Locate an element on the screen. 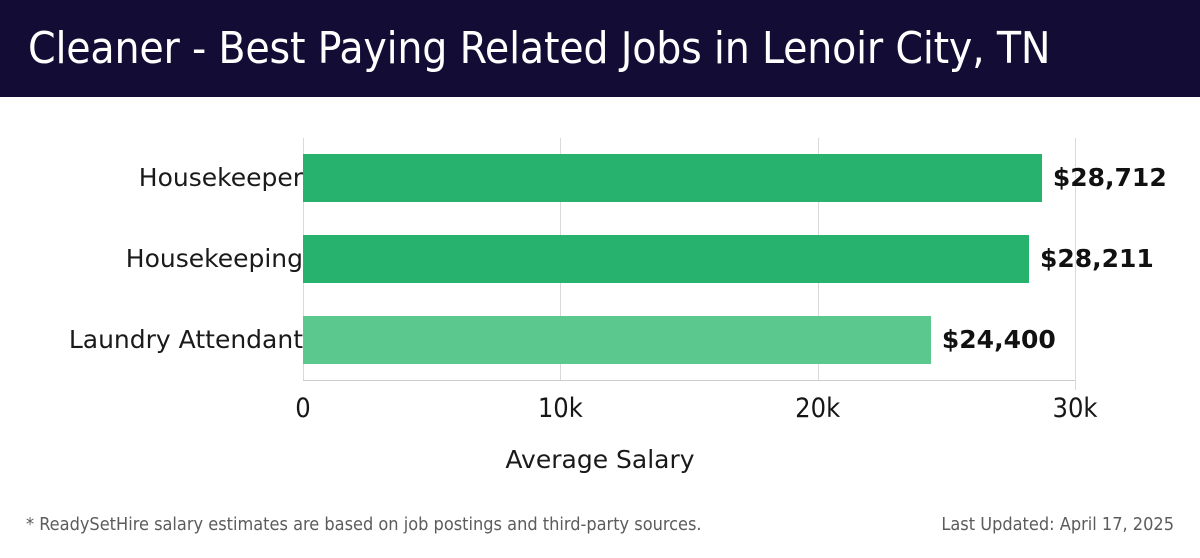 The image size is (1200, 558). bar-housekeeping is located at coordinates (666, 259).